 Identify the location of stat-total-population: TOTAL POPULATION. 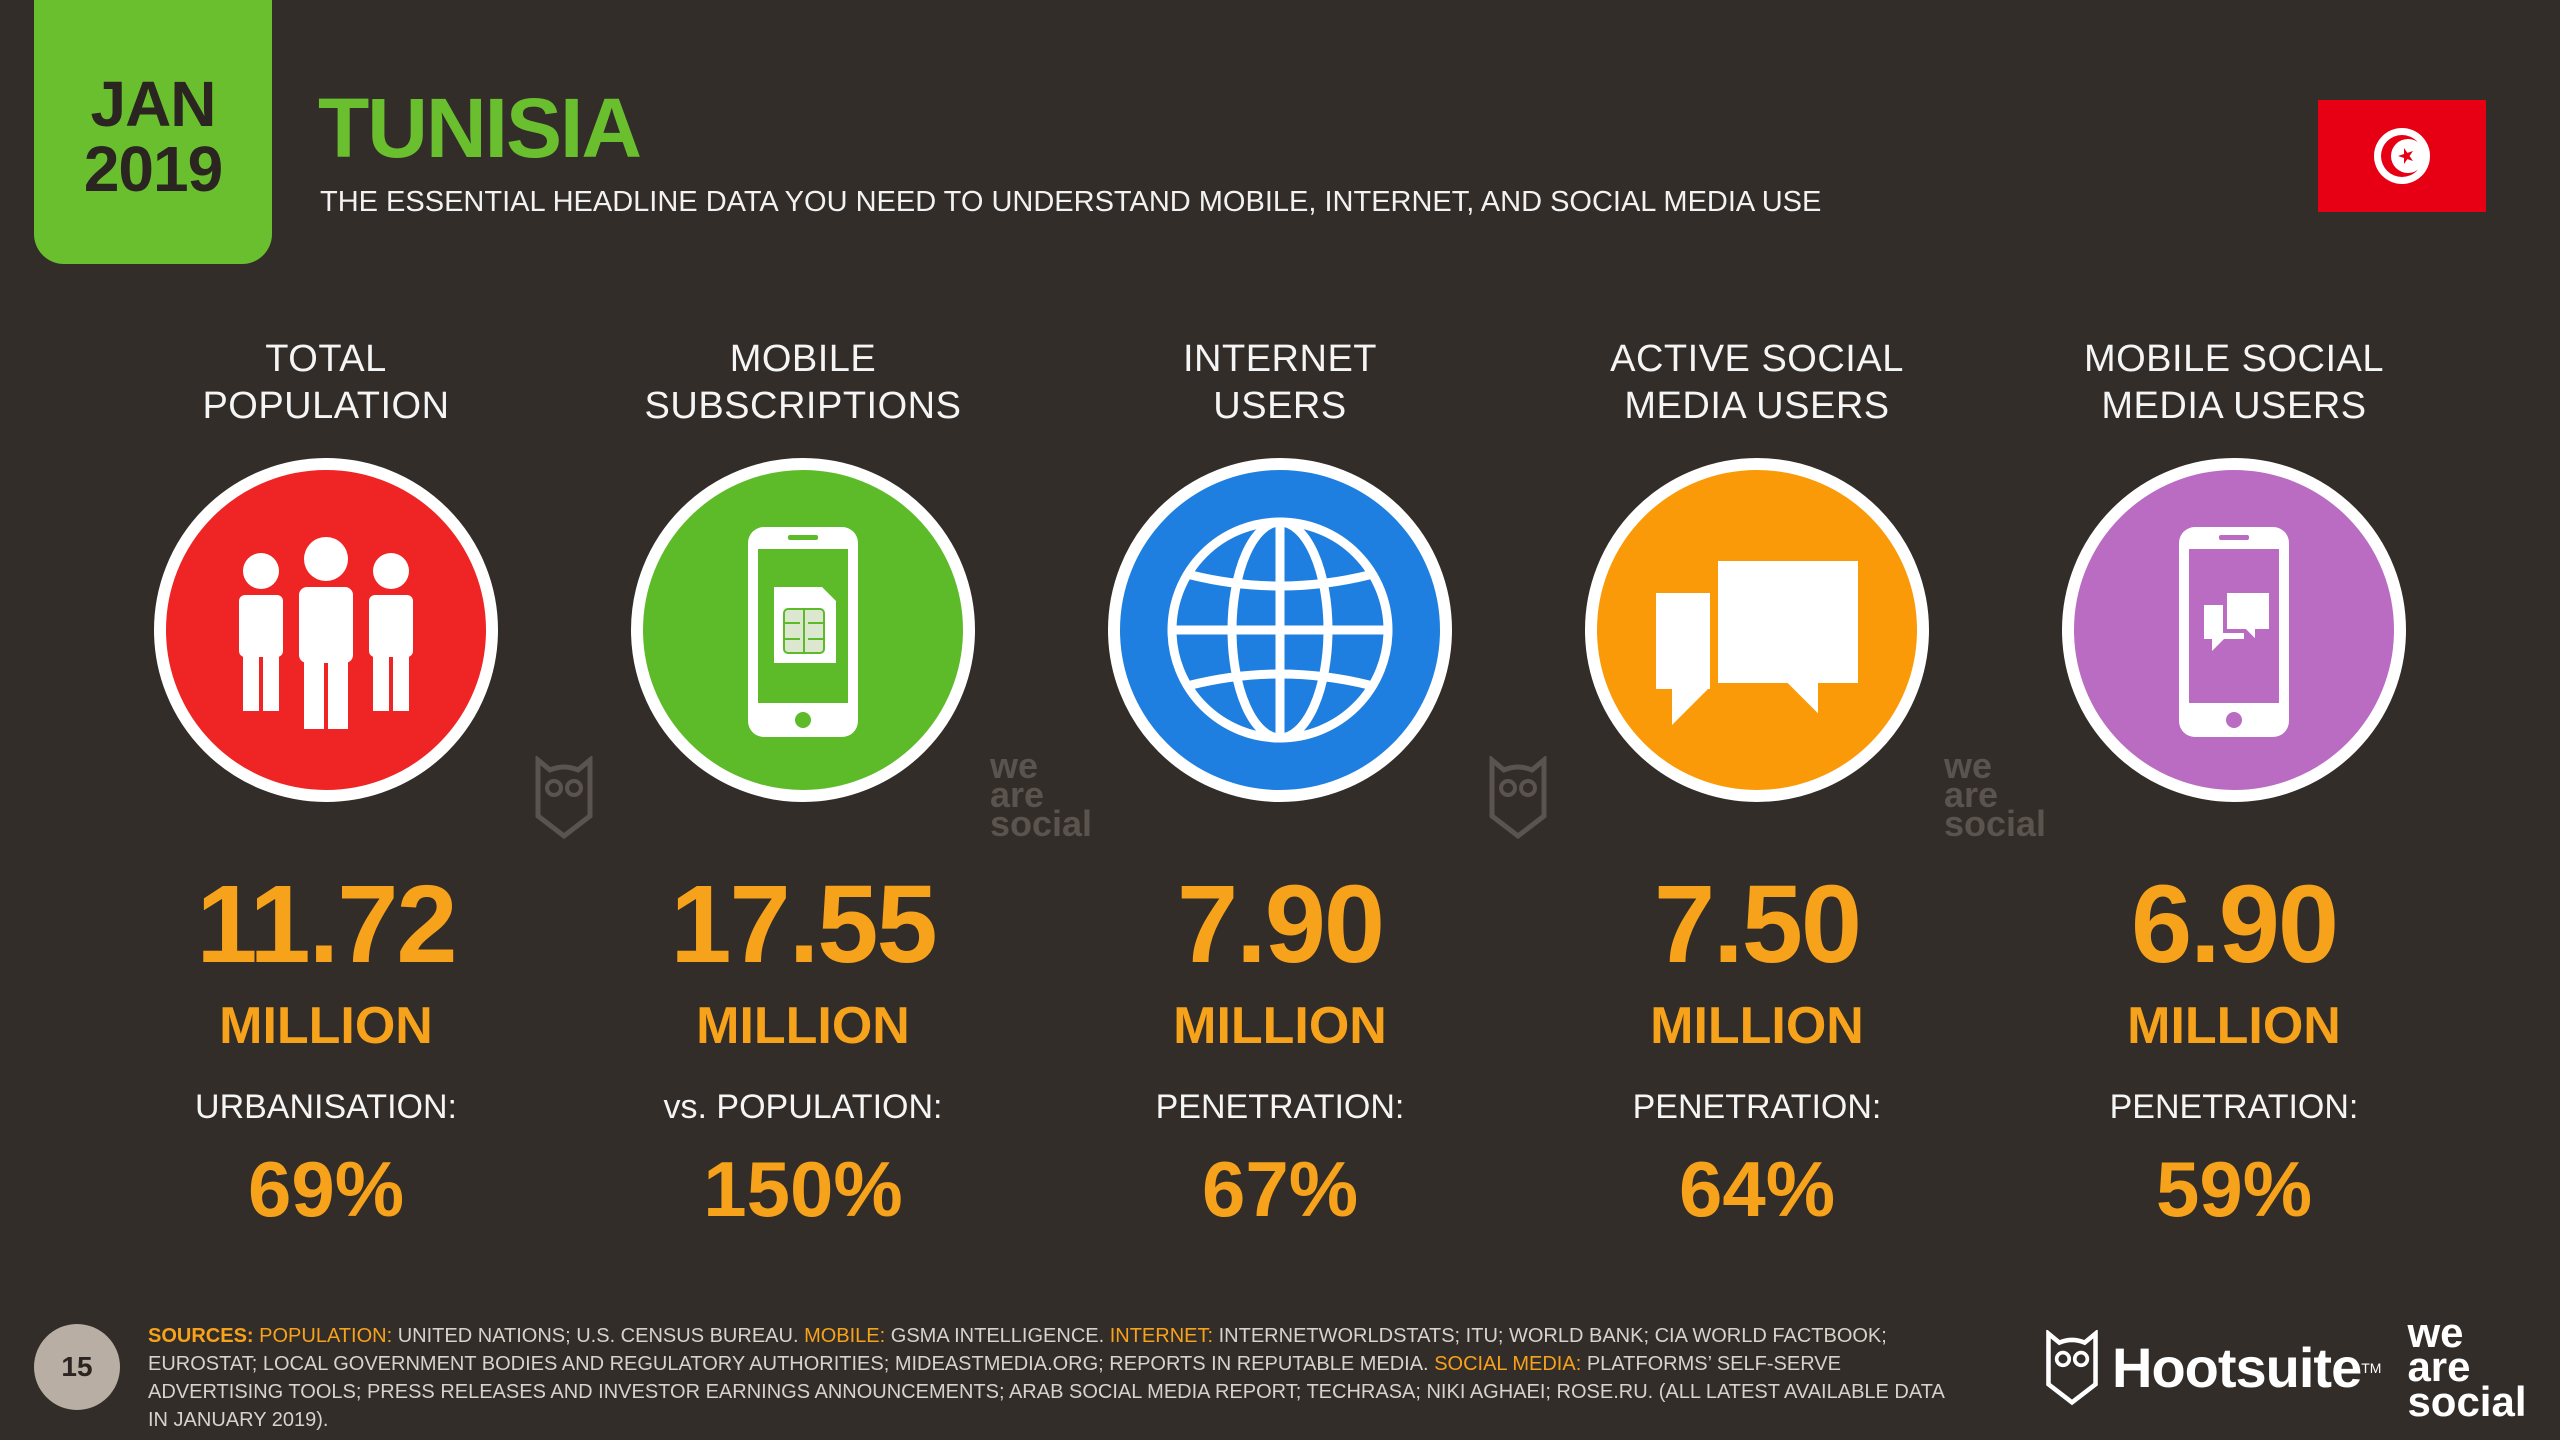
(326, 782).